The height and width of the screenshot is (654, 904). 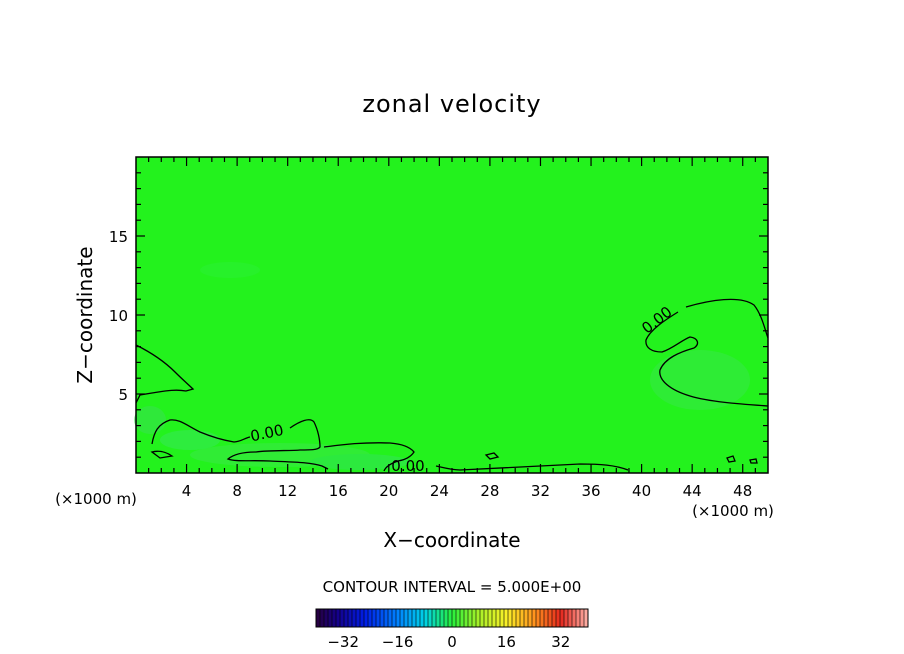 I want to click on colorbar-frame, so click(x=452, y=618).